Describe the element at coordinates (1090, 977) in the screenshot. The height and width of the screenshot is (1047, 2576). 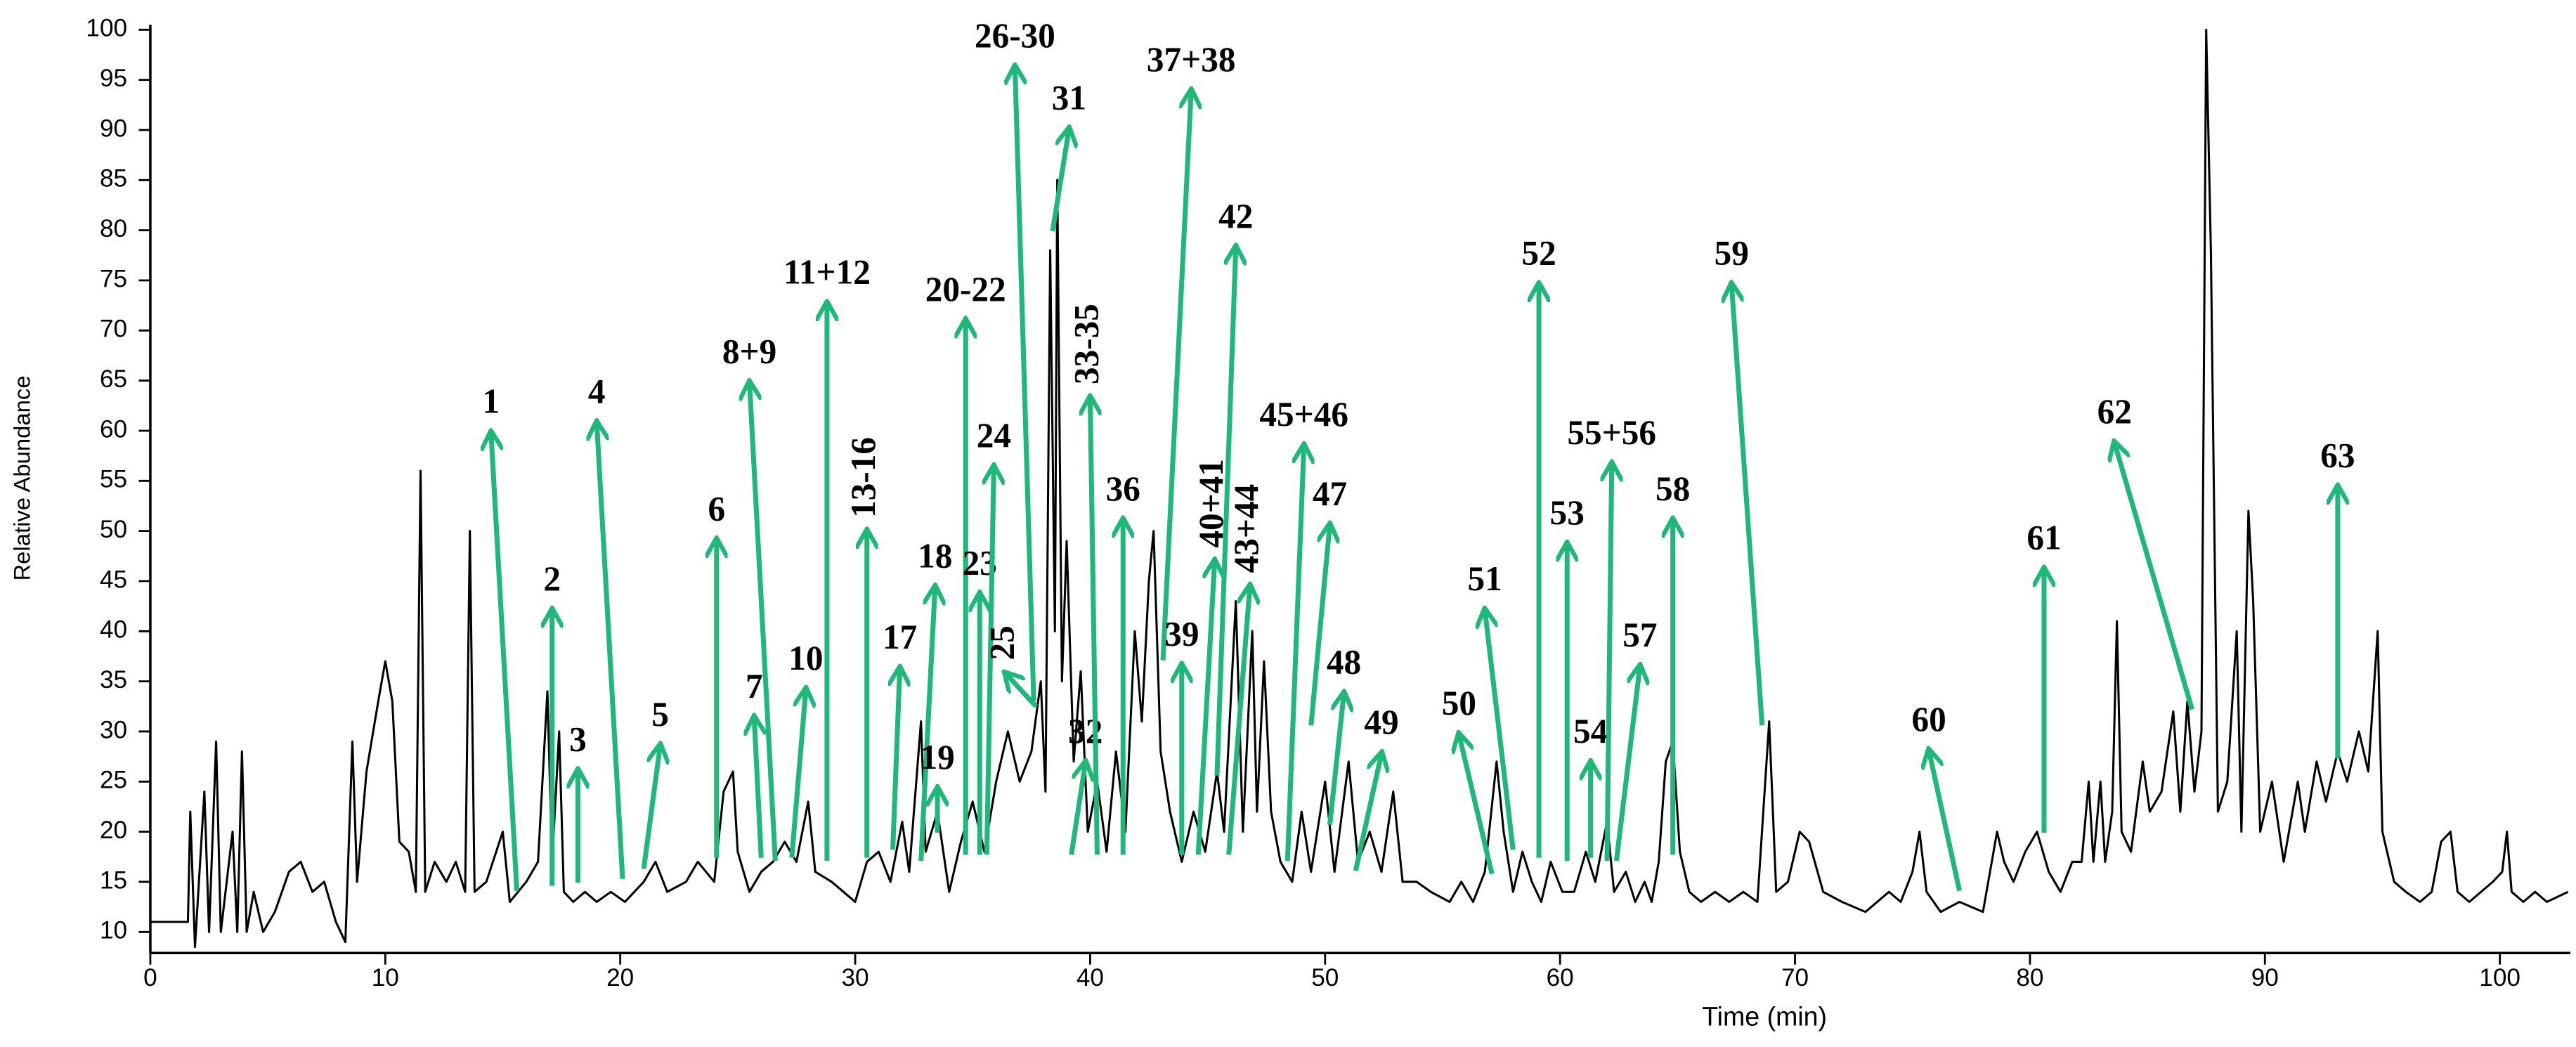
I see `x-tick-label: 40` at that location.